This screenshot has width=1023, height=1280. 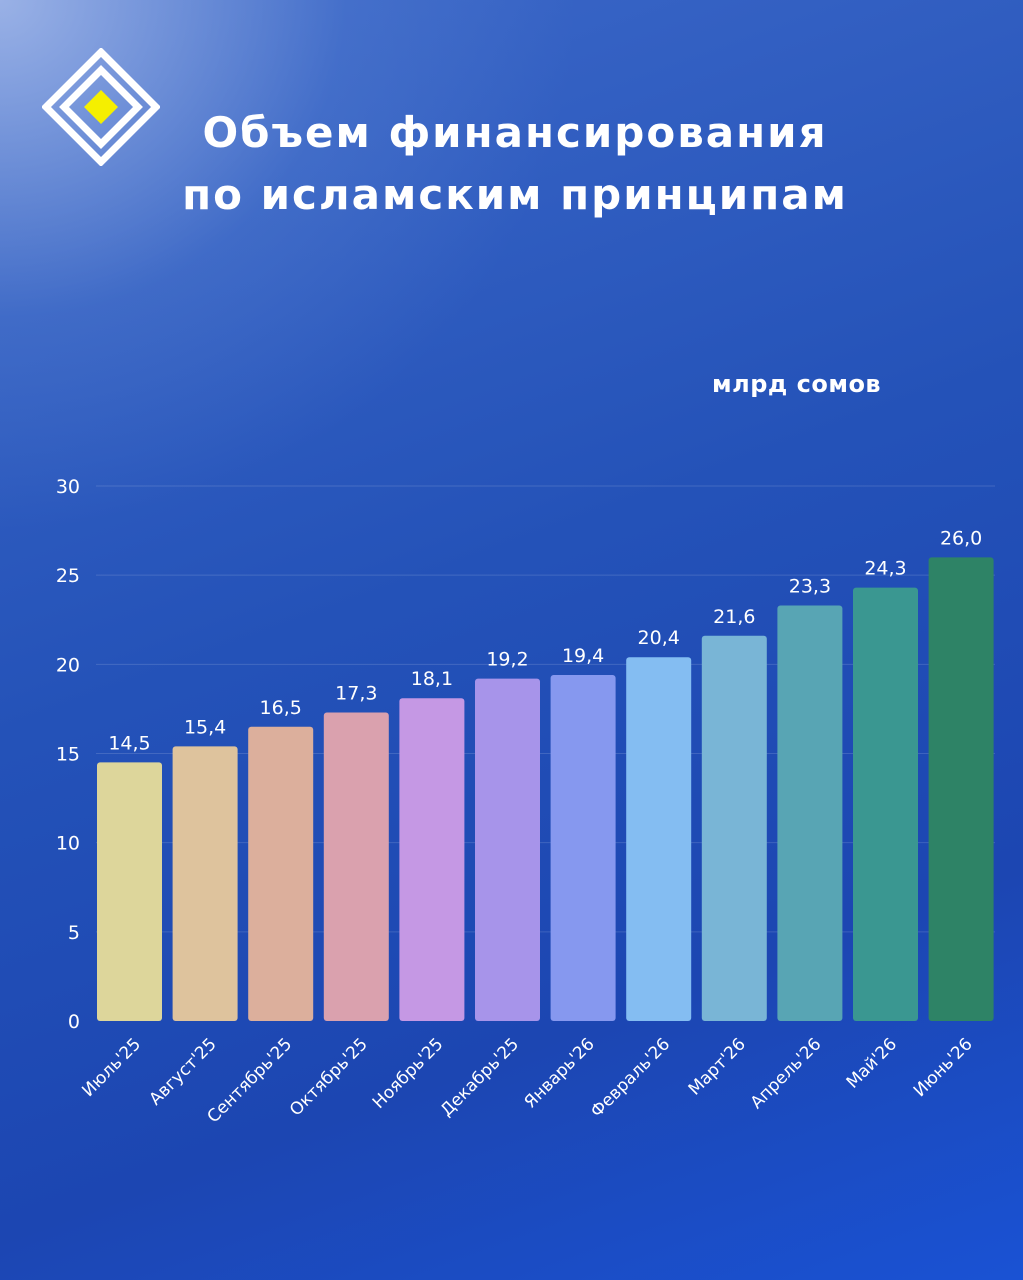 I want to click on unit-label: млрд сомов, so click(x=797, y=384).